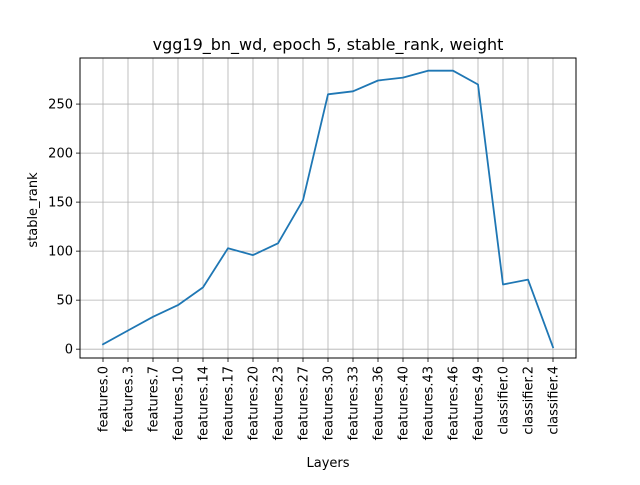  Describe the element at coordinates (329, 403) in the screenshot. I see `x-tick-label: features.30` at that location.